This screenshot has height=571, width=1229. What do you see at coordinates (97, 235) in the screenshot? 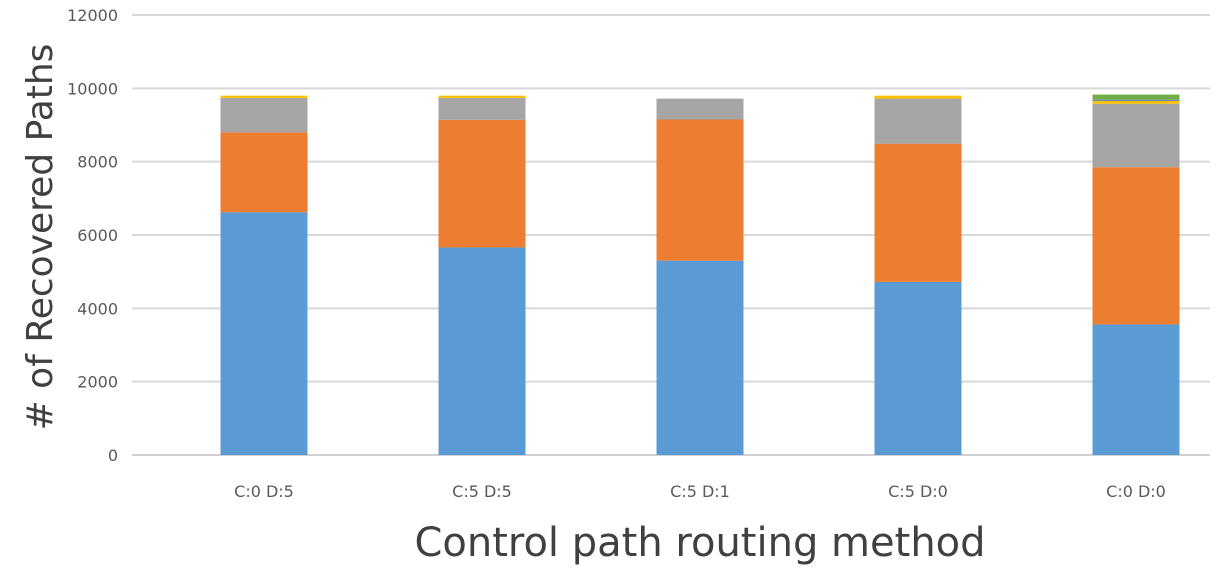
I see `y-tick-label: 6000` at bounding box center [97, 235].